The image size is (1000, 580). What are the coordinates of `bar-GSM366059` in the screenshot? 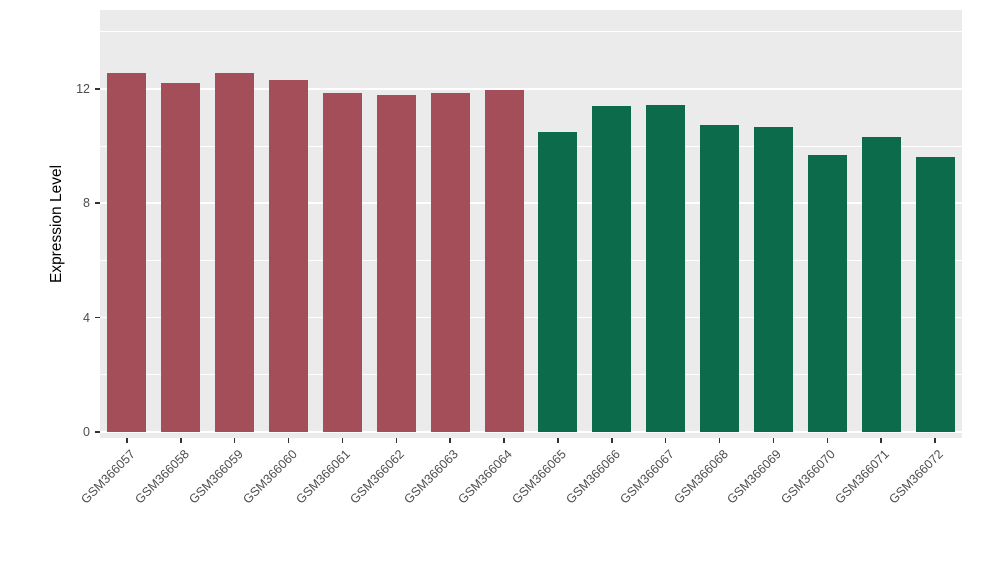 It's located at (235, 252).